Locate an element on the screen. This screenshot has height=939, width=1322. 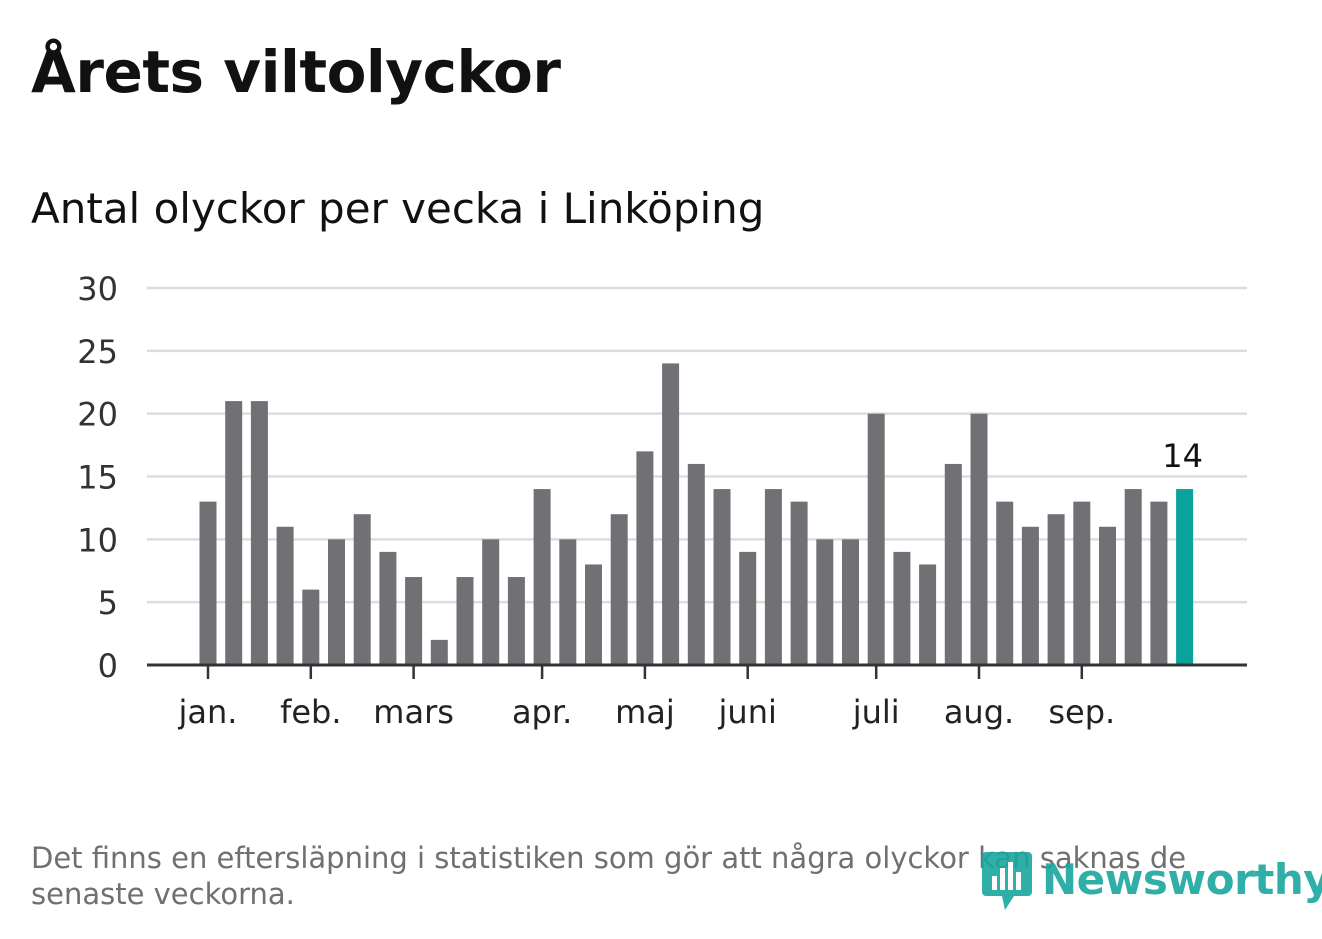
chart-subtitle: Antal olyckor per vecka i Linköping is located at coordinates (398, 208).